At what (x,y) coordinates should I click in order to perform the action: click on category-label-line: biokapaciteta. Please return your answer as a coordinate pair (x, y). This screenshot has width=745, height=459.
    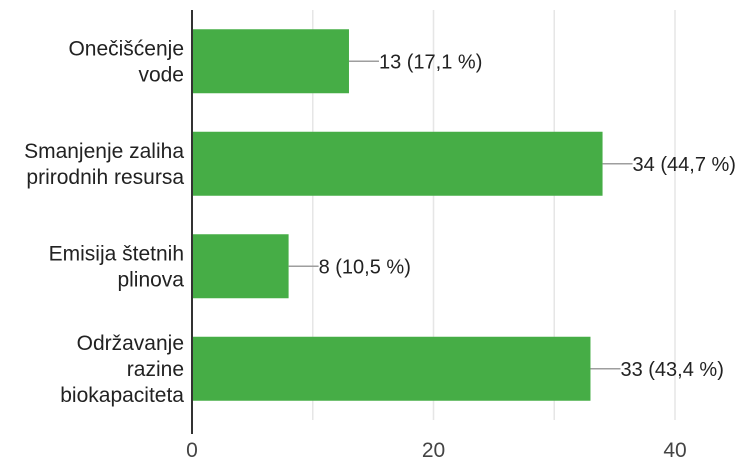
    Looking at the image, I should click on (122, 395).